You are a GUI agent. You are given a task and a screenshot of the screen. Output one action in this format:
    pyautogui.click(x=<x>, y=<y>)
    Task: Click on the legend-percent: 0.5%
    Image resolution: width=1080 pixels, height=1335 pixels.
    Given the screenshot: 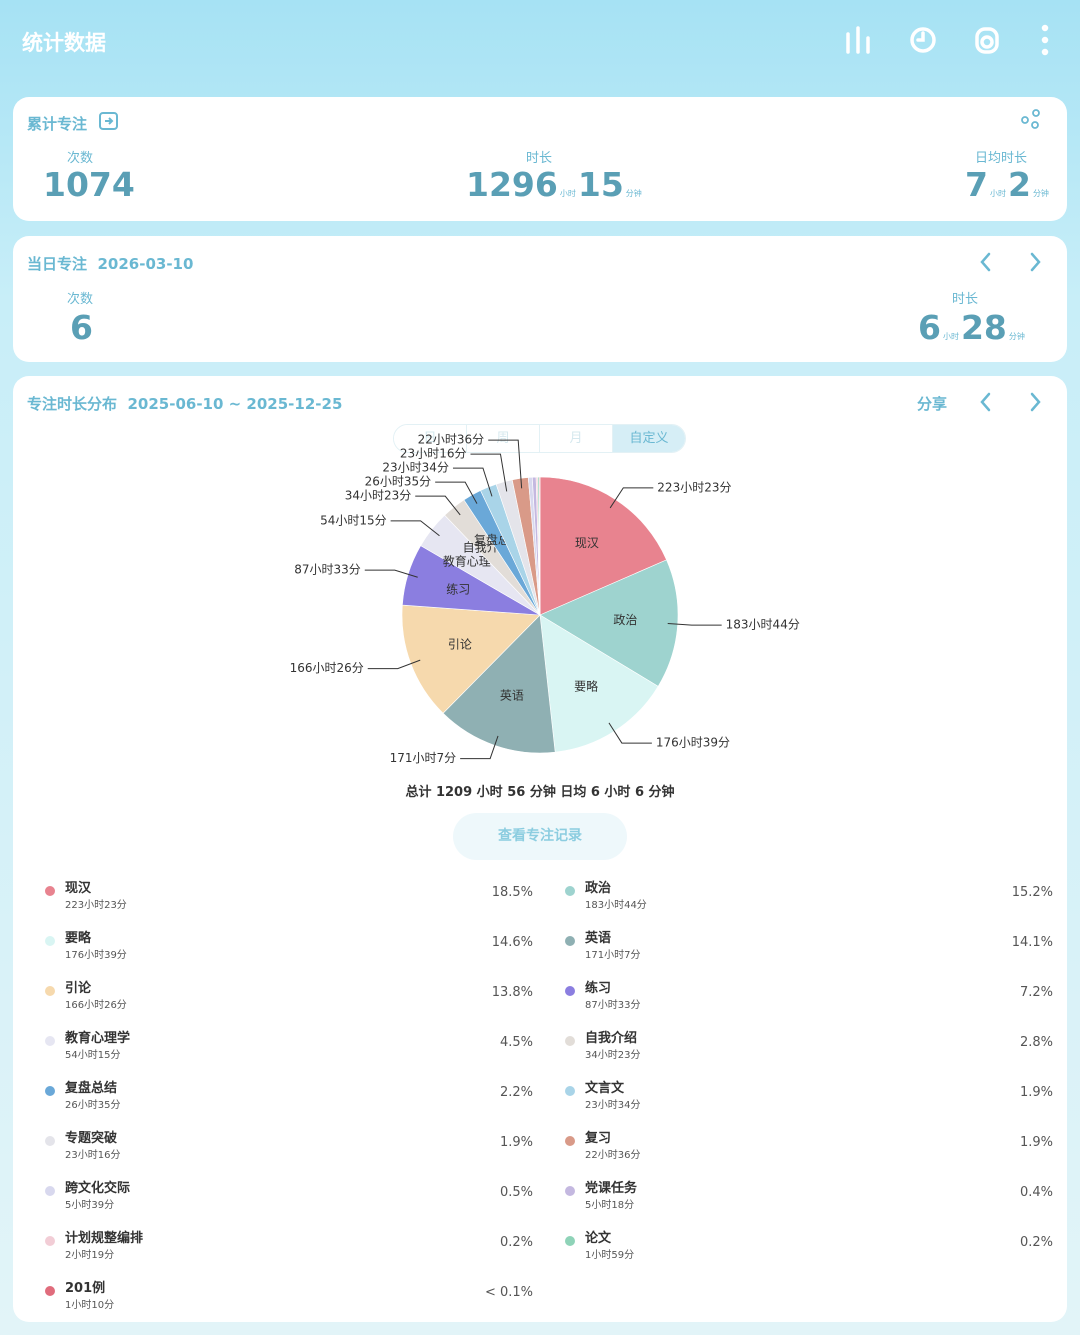 What is the action you would take?
    pyautogui.click(x=516, y=1192)
    